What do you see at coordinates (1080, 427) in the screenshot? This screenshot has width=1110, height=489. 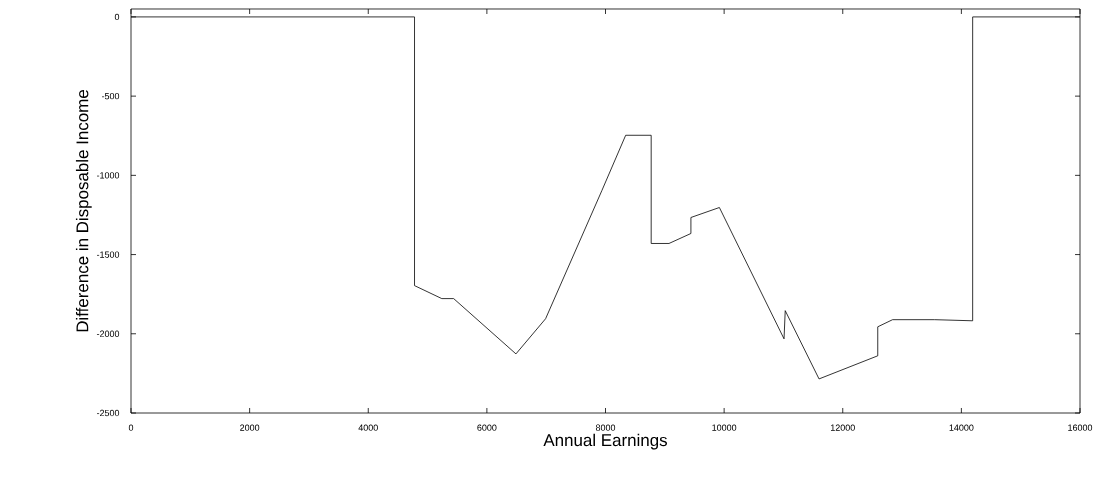 I see `x-tick-label: 16000` at bounding box center [1080, 427].